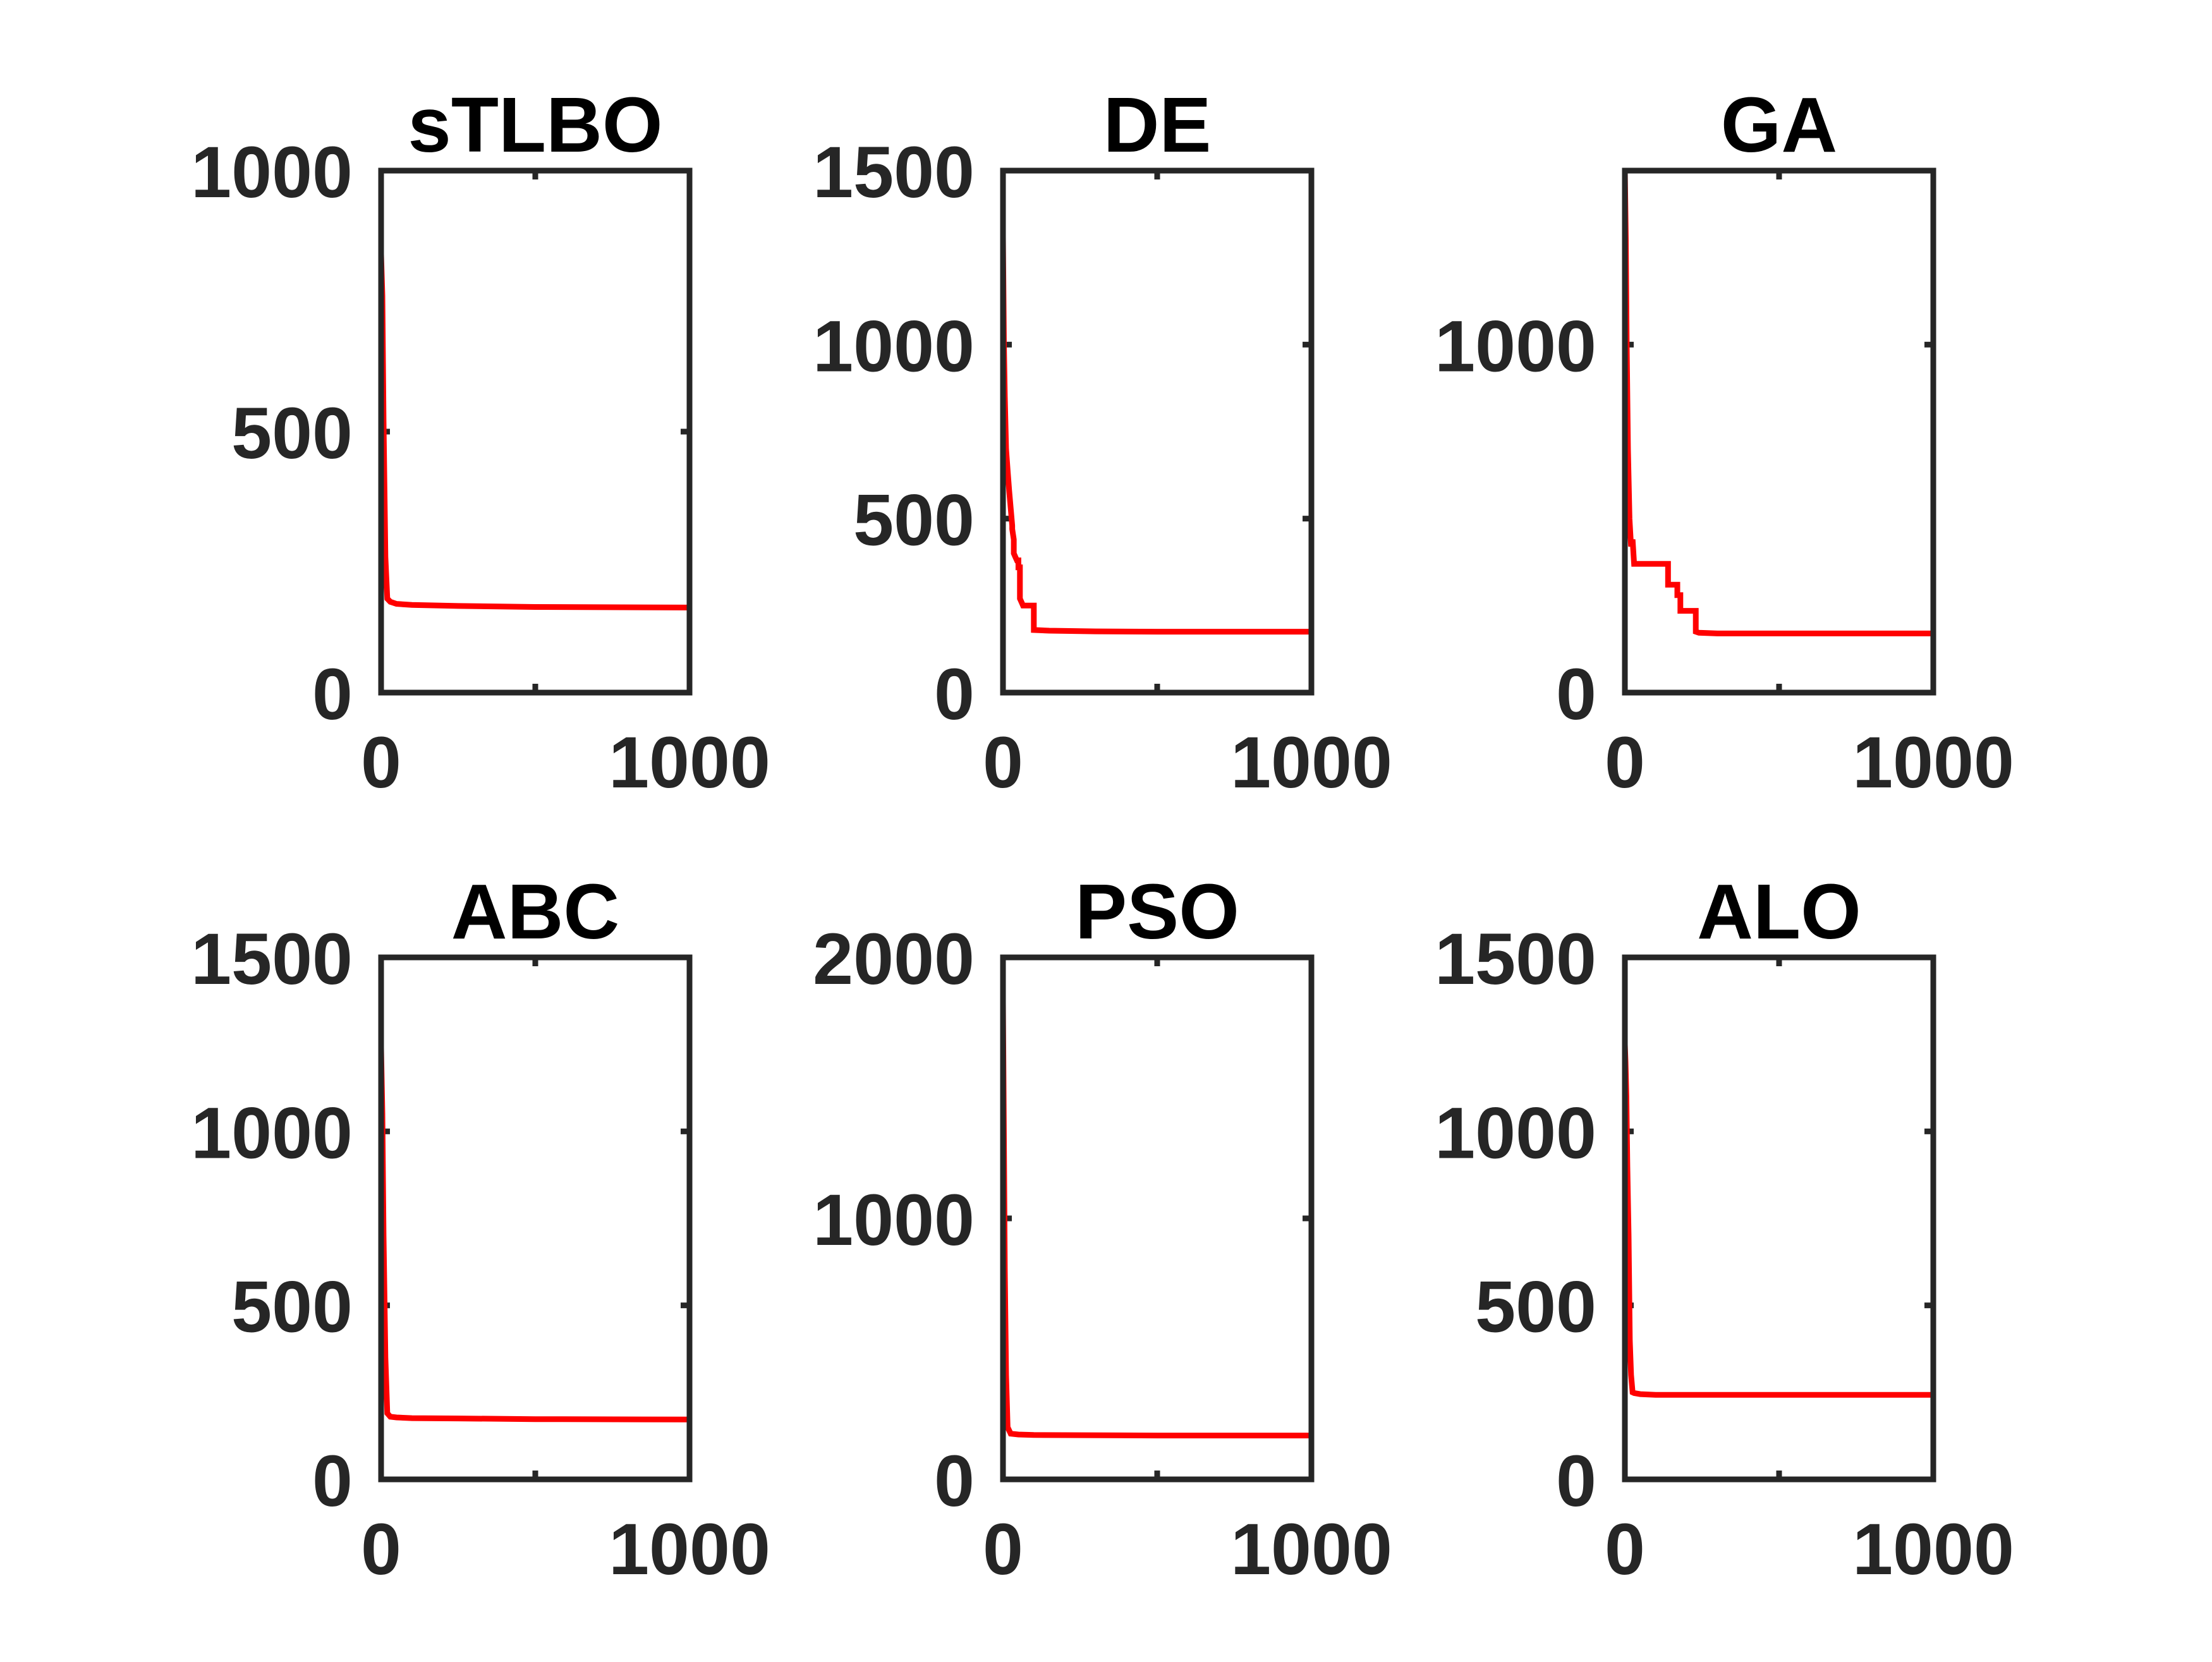  What do you see at coordinates (535, 125) in the screenshot?
I see `subplot-title: sTLBO` at bounding box center [535, 125].